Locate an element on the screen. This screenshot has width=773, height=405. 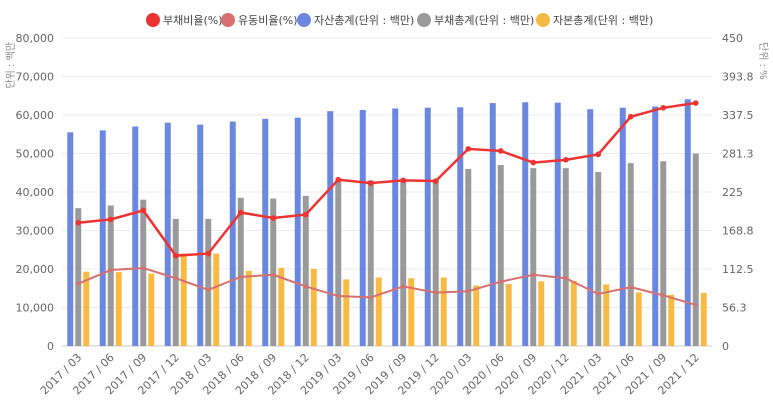
y-left-tick-label: 0 is located at coordinates (50, 346).